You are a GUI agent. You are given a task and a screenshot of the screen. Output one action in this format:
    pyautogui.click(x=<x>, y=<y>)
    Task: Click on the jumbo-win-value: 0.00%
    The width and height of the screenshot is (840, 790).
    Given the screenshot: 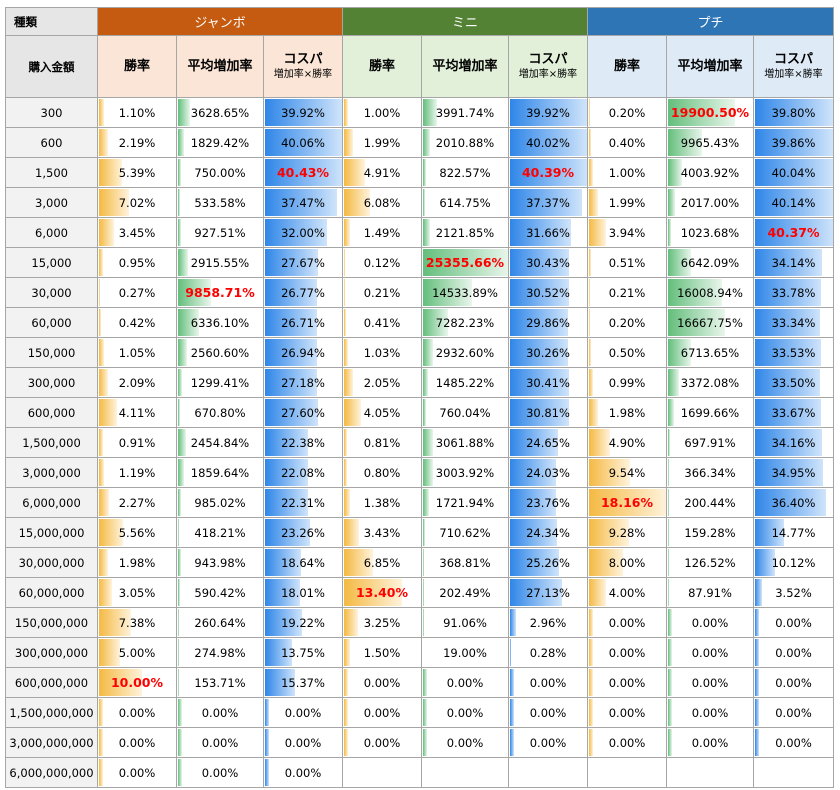 What is the action you would take?
    pyautogui.click(x=137, y=772)
    